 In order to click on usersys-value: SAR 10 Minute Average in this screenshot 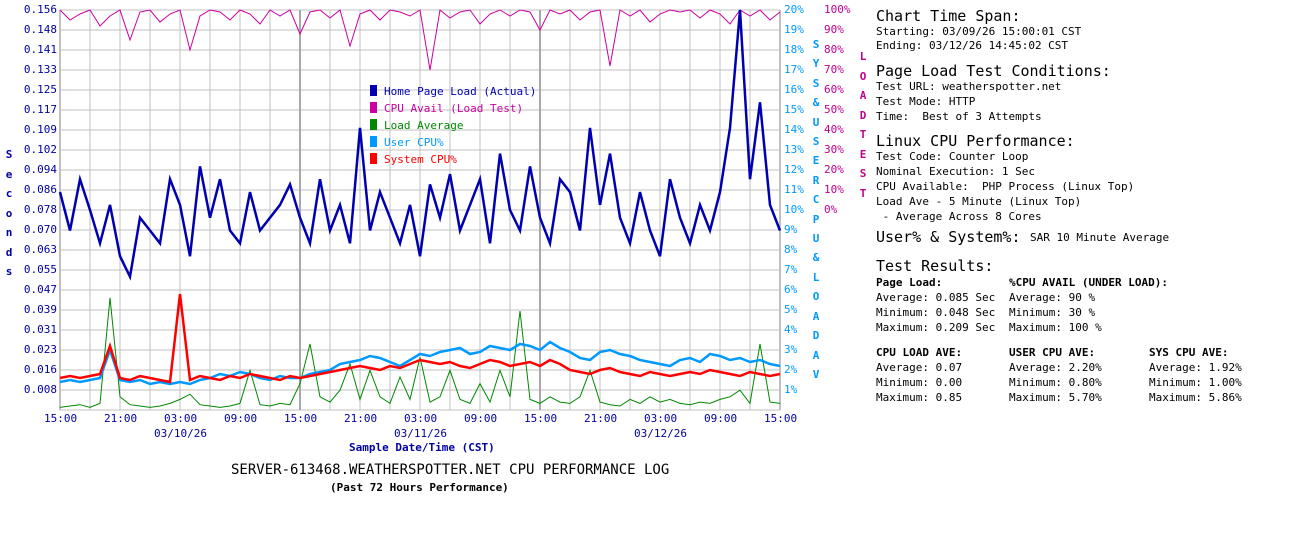, I will do `click(1100, 237)`.